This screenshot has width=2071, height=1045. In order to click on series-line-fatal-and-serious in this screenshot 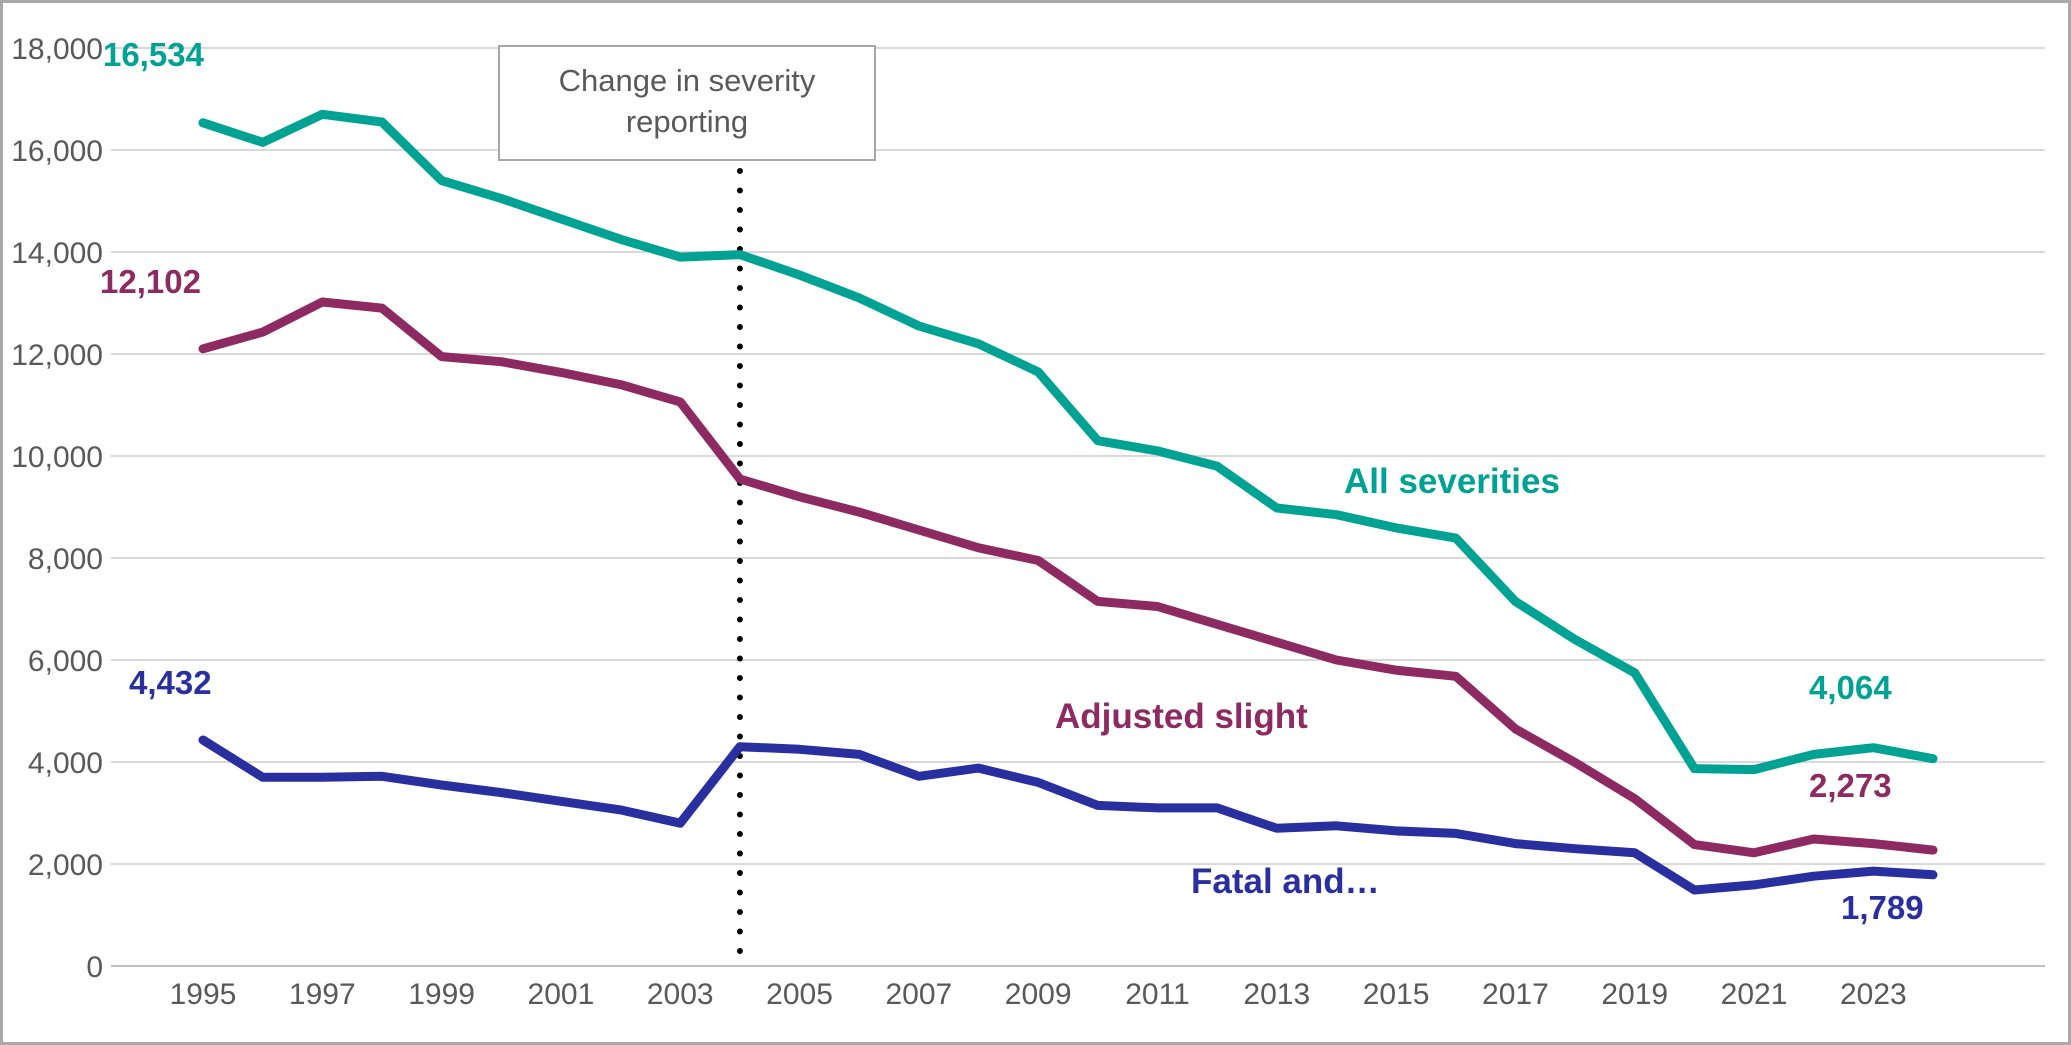, I will do `click(1068, 815)`.